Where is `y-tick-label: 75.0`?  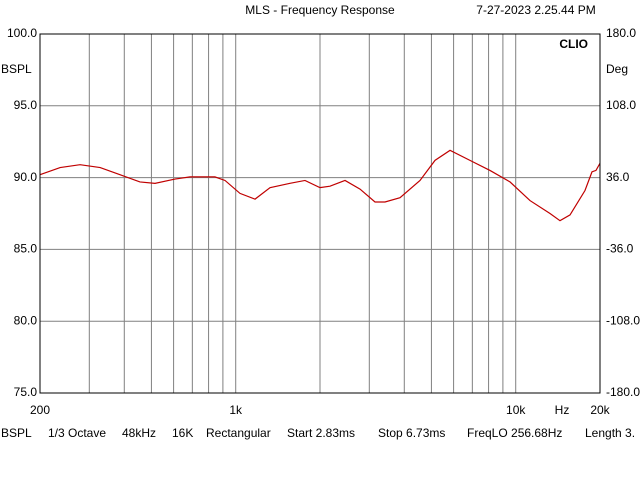 y-tick-label: 75.0 is located at coordinates (26, 392).